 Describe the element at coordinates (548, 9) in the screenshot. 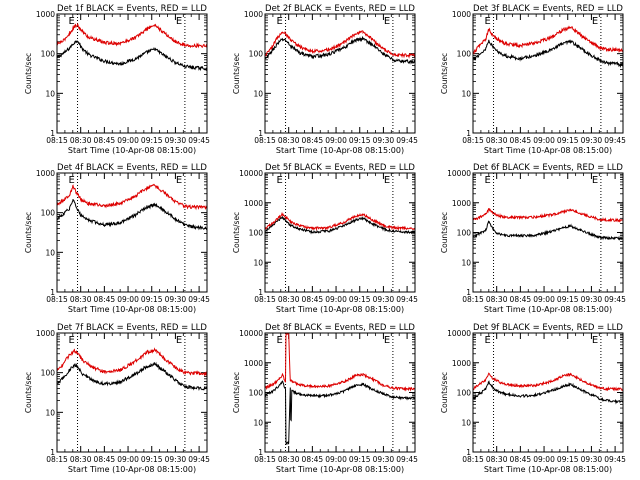

I see `chart-title: Det 3f BLACK = Events, RED = LLD` at that location.